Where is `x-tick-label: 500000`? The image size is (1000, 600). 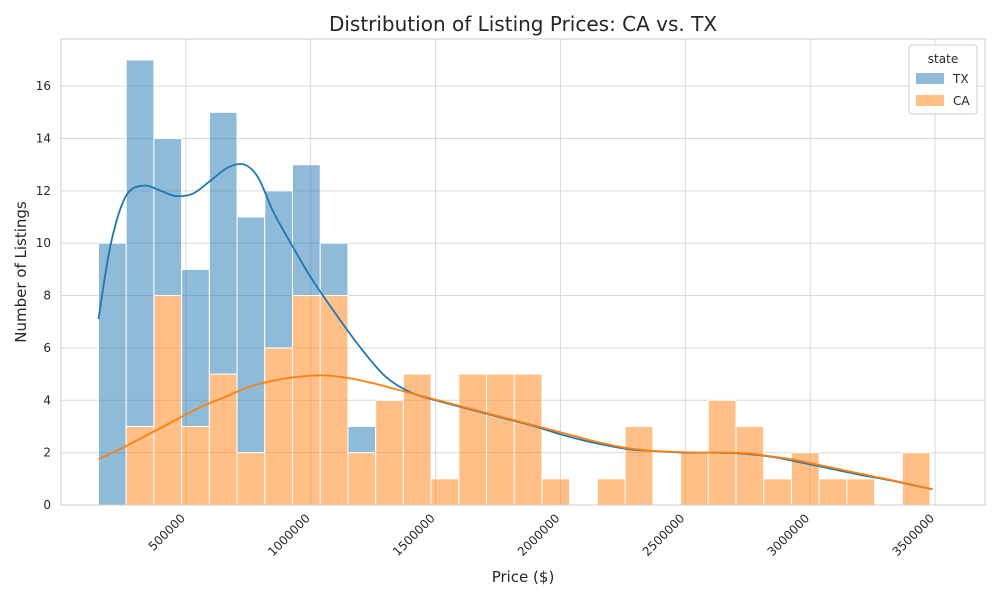 x-tick-label: 500000 is located at coordinates (167, 532).